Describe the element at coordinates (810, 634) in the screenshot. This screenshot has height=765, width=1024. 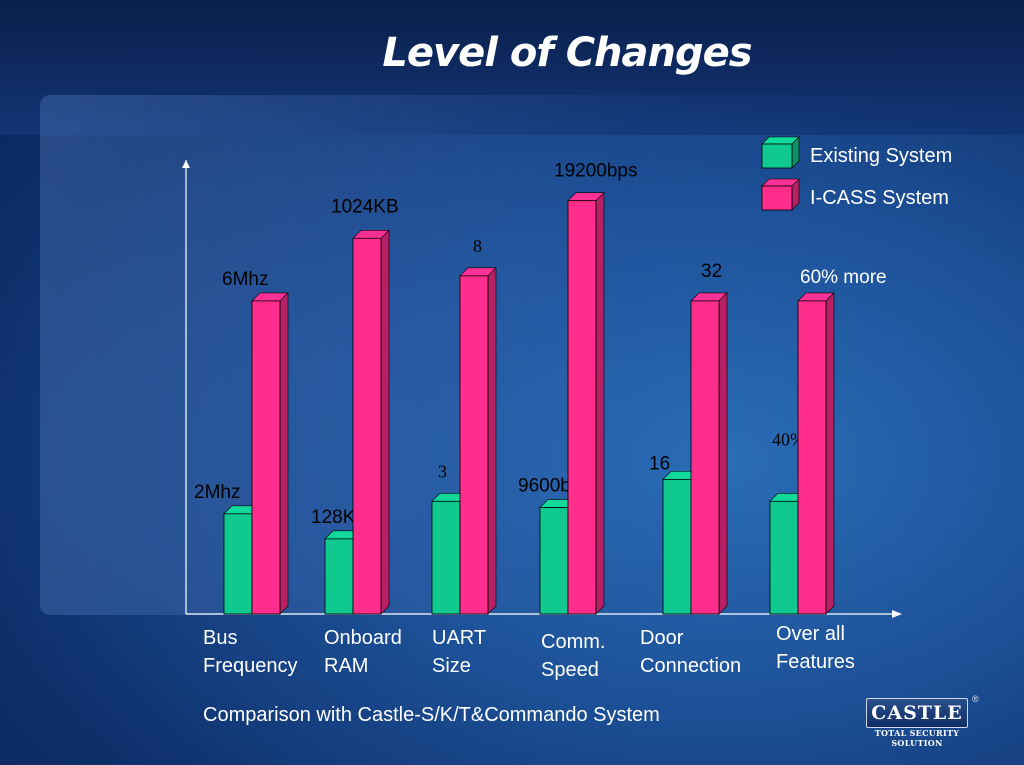
I see `category-label-line: Over all` at that location.